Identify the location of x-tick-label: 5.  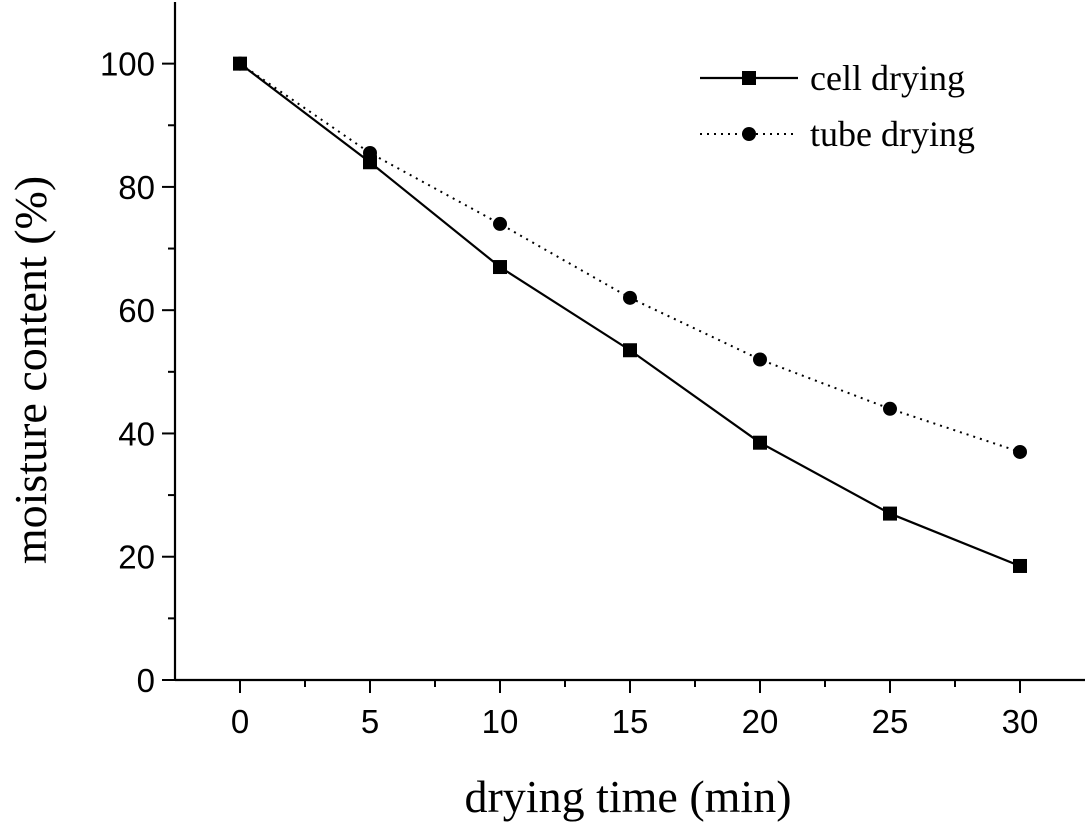
(370, 721).